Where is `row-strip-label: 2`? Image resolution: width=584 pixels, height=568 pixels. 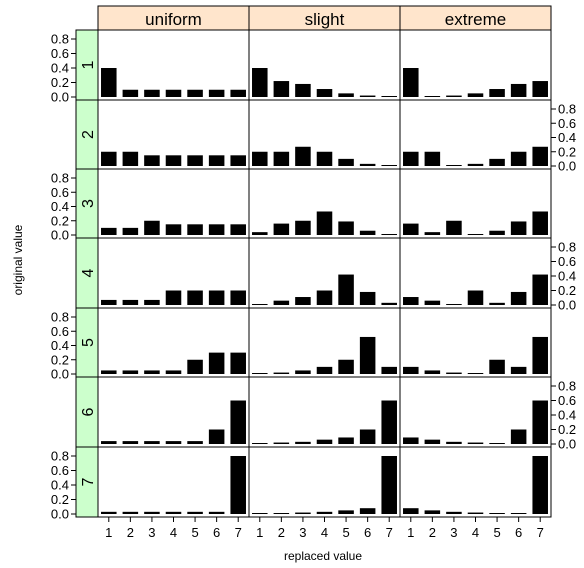
row-strip-label: 2 is located at coordinates (88, 134).